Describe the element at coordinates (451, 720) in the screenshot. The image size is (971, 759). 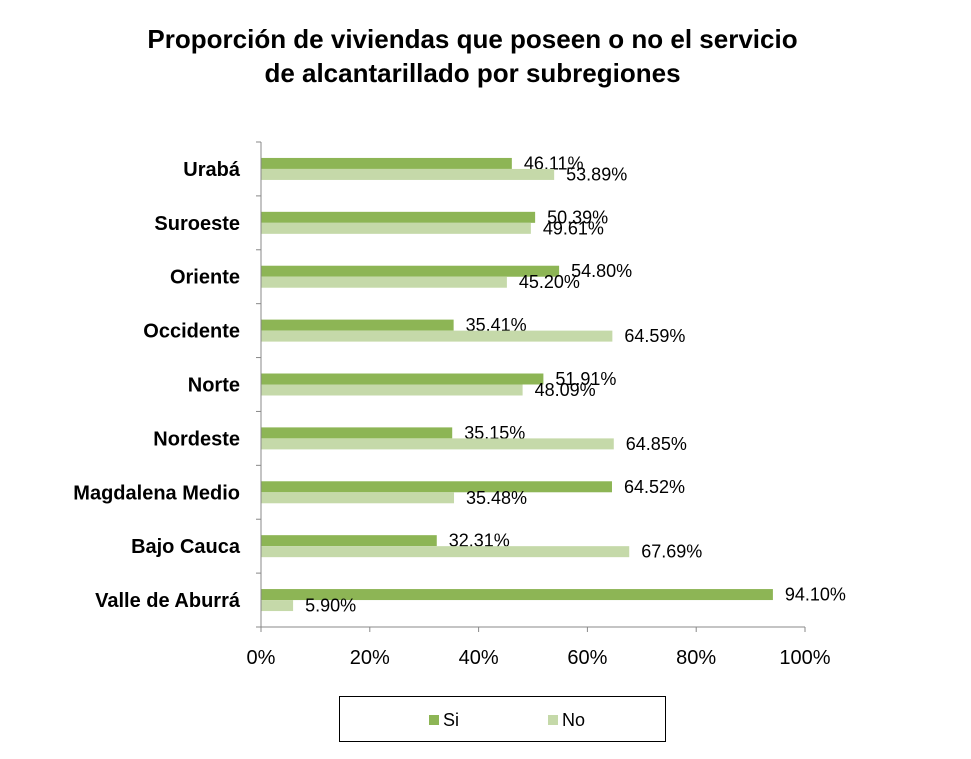
I see `legend-label-si: Si` at that location.